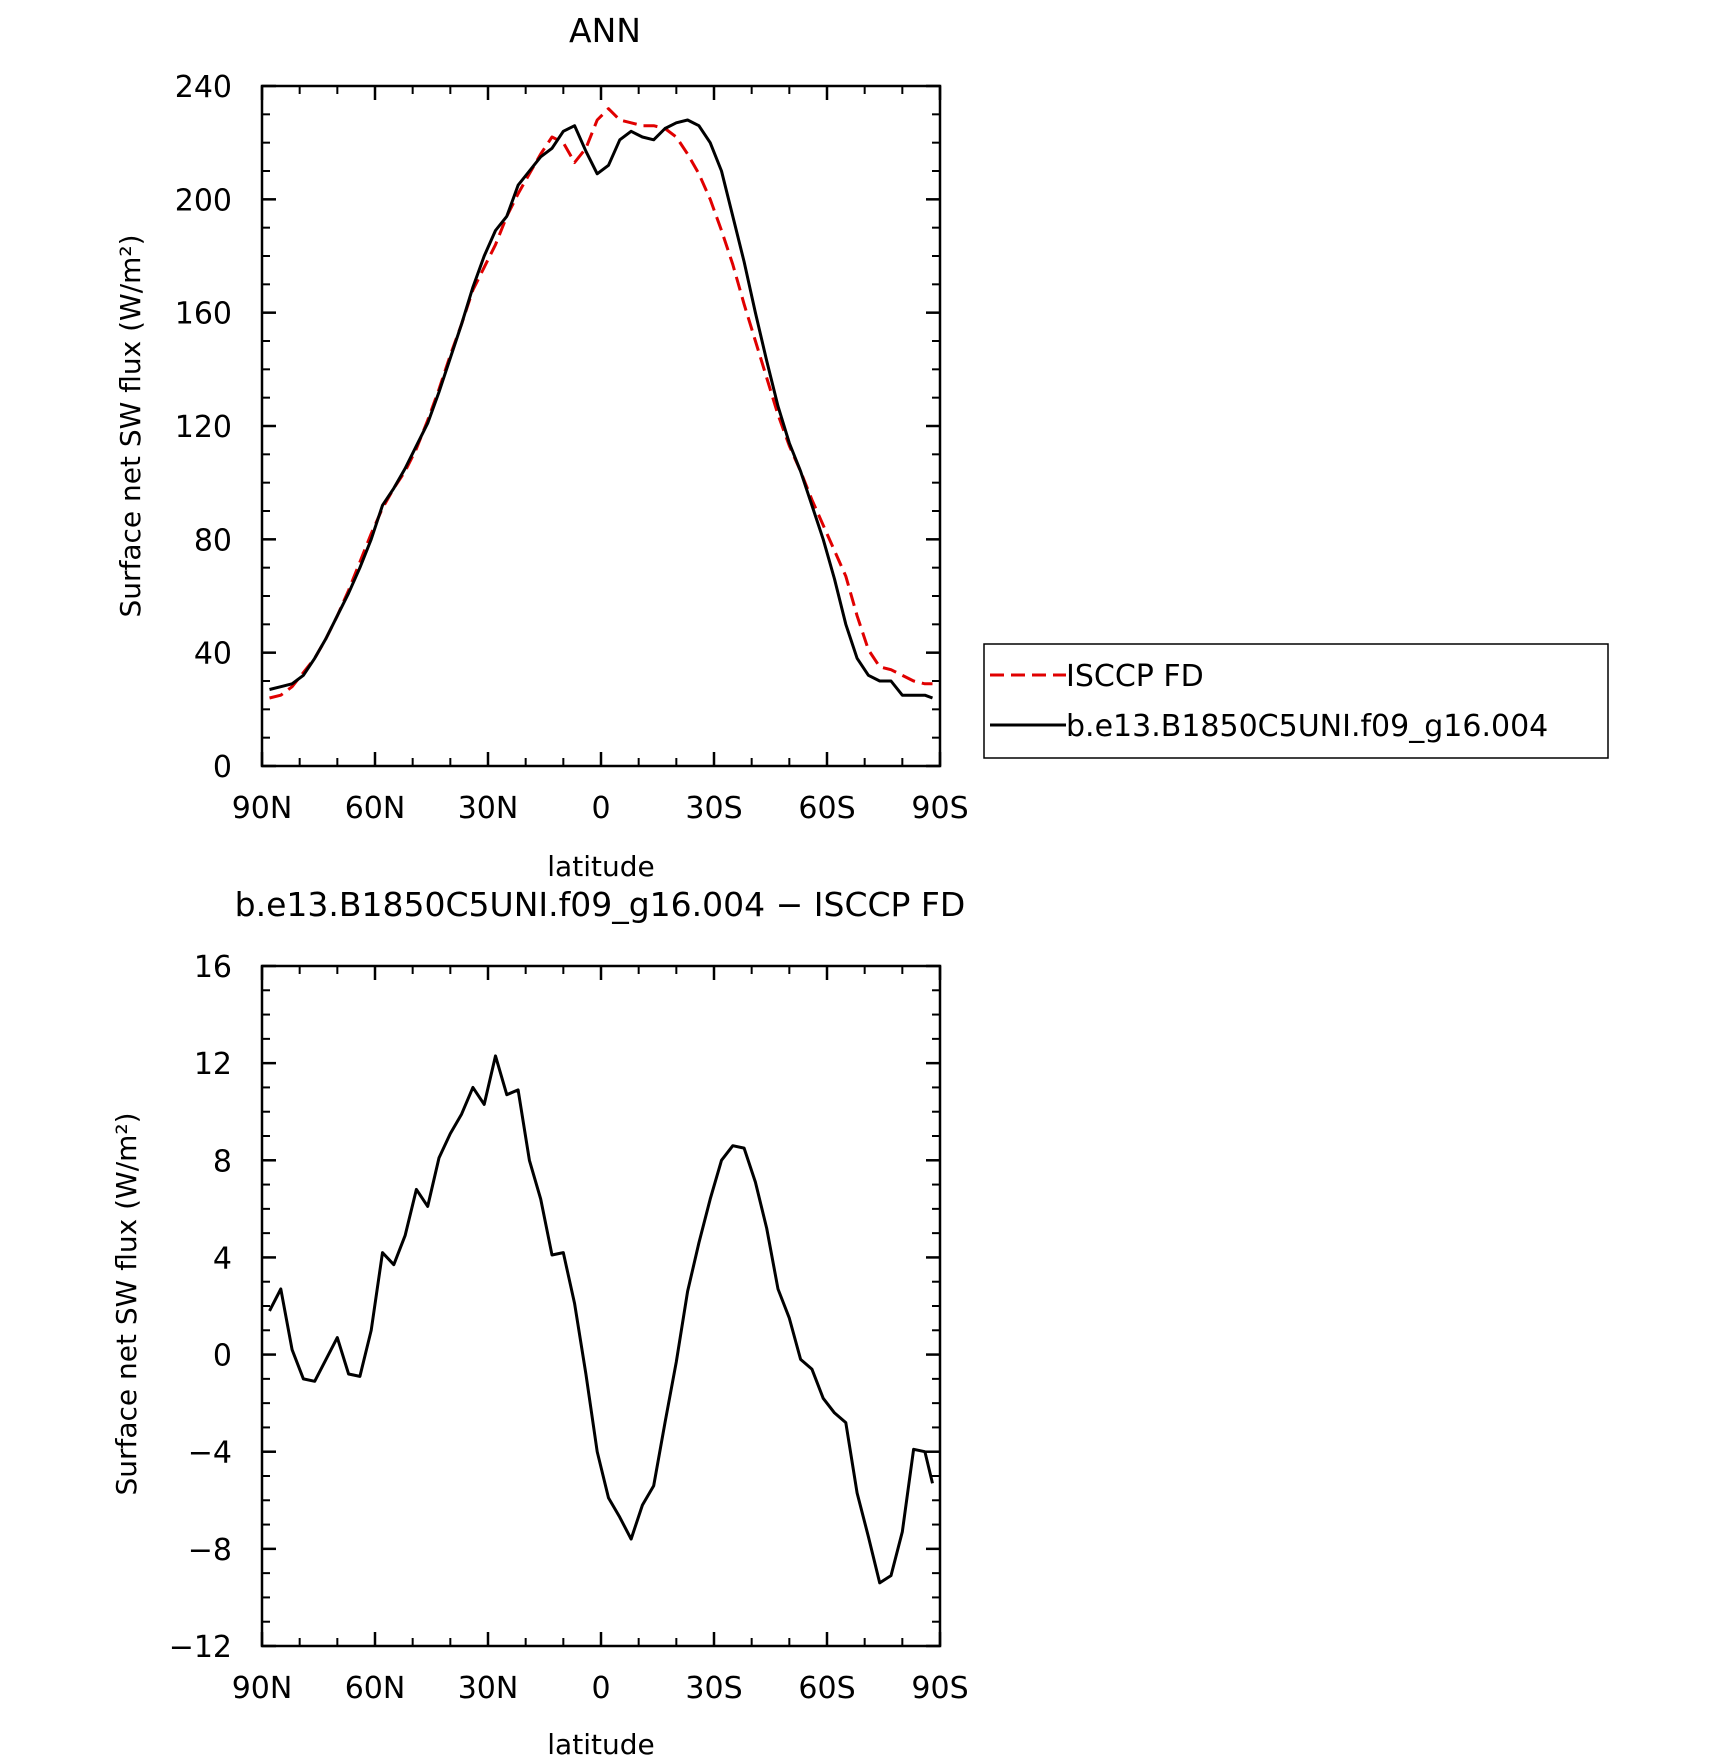 Image resolution: width=1710 pixels, height=1756 pixels. What do you see at coordinates (213, 540) in the screenshot?
I see `y-tick-label: 80` at bounding box center [213, 540].